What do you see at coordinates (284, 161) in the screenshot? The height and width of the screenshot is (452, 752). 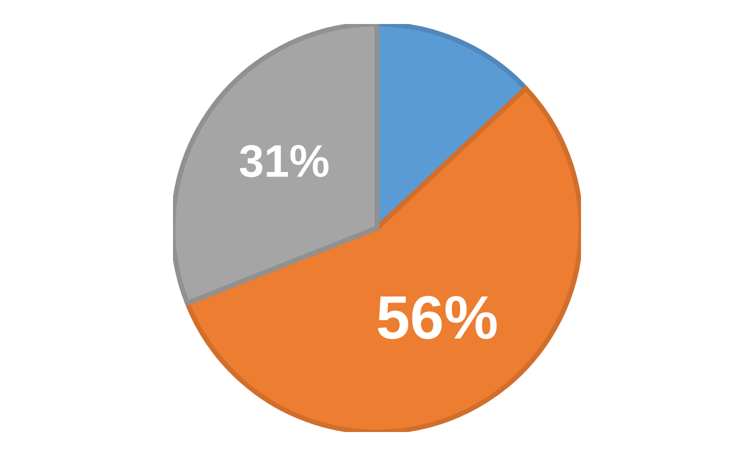 I see `data-label: 31%` at bounding box center [284, 161].